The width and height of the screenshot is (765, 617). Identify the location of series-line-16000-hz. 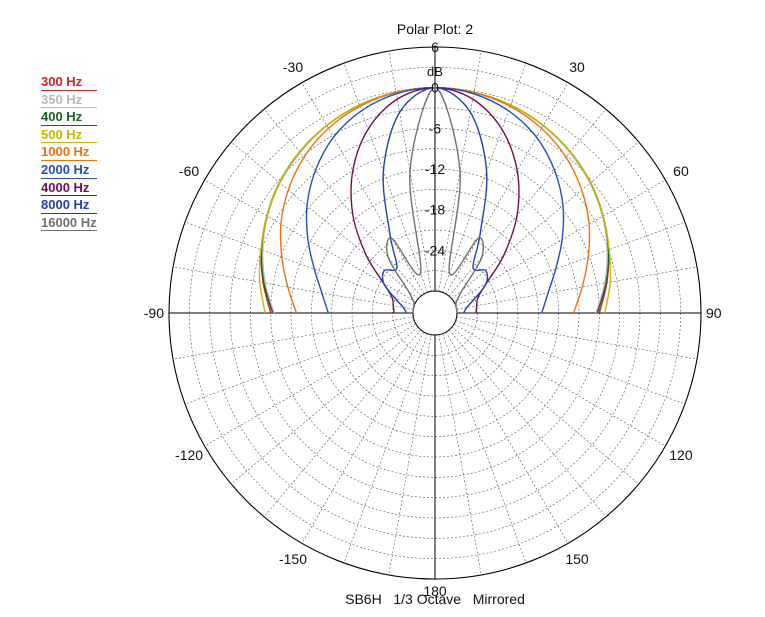
(435, 200).